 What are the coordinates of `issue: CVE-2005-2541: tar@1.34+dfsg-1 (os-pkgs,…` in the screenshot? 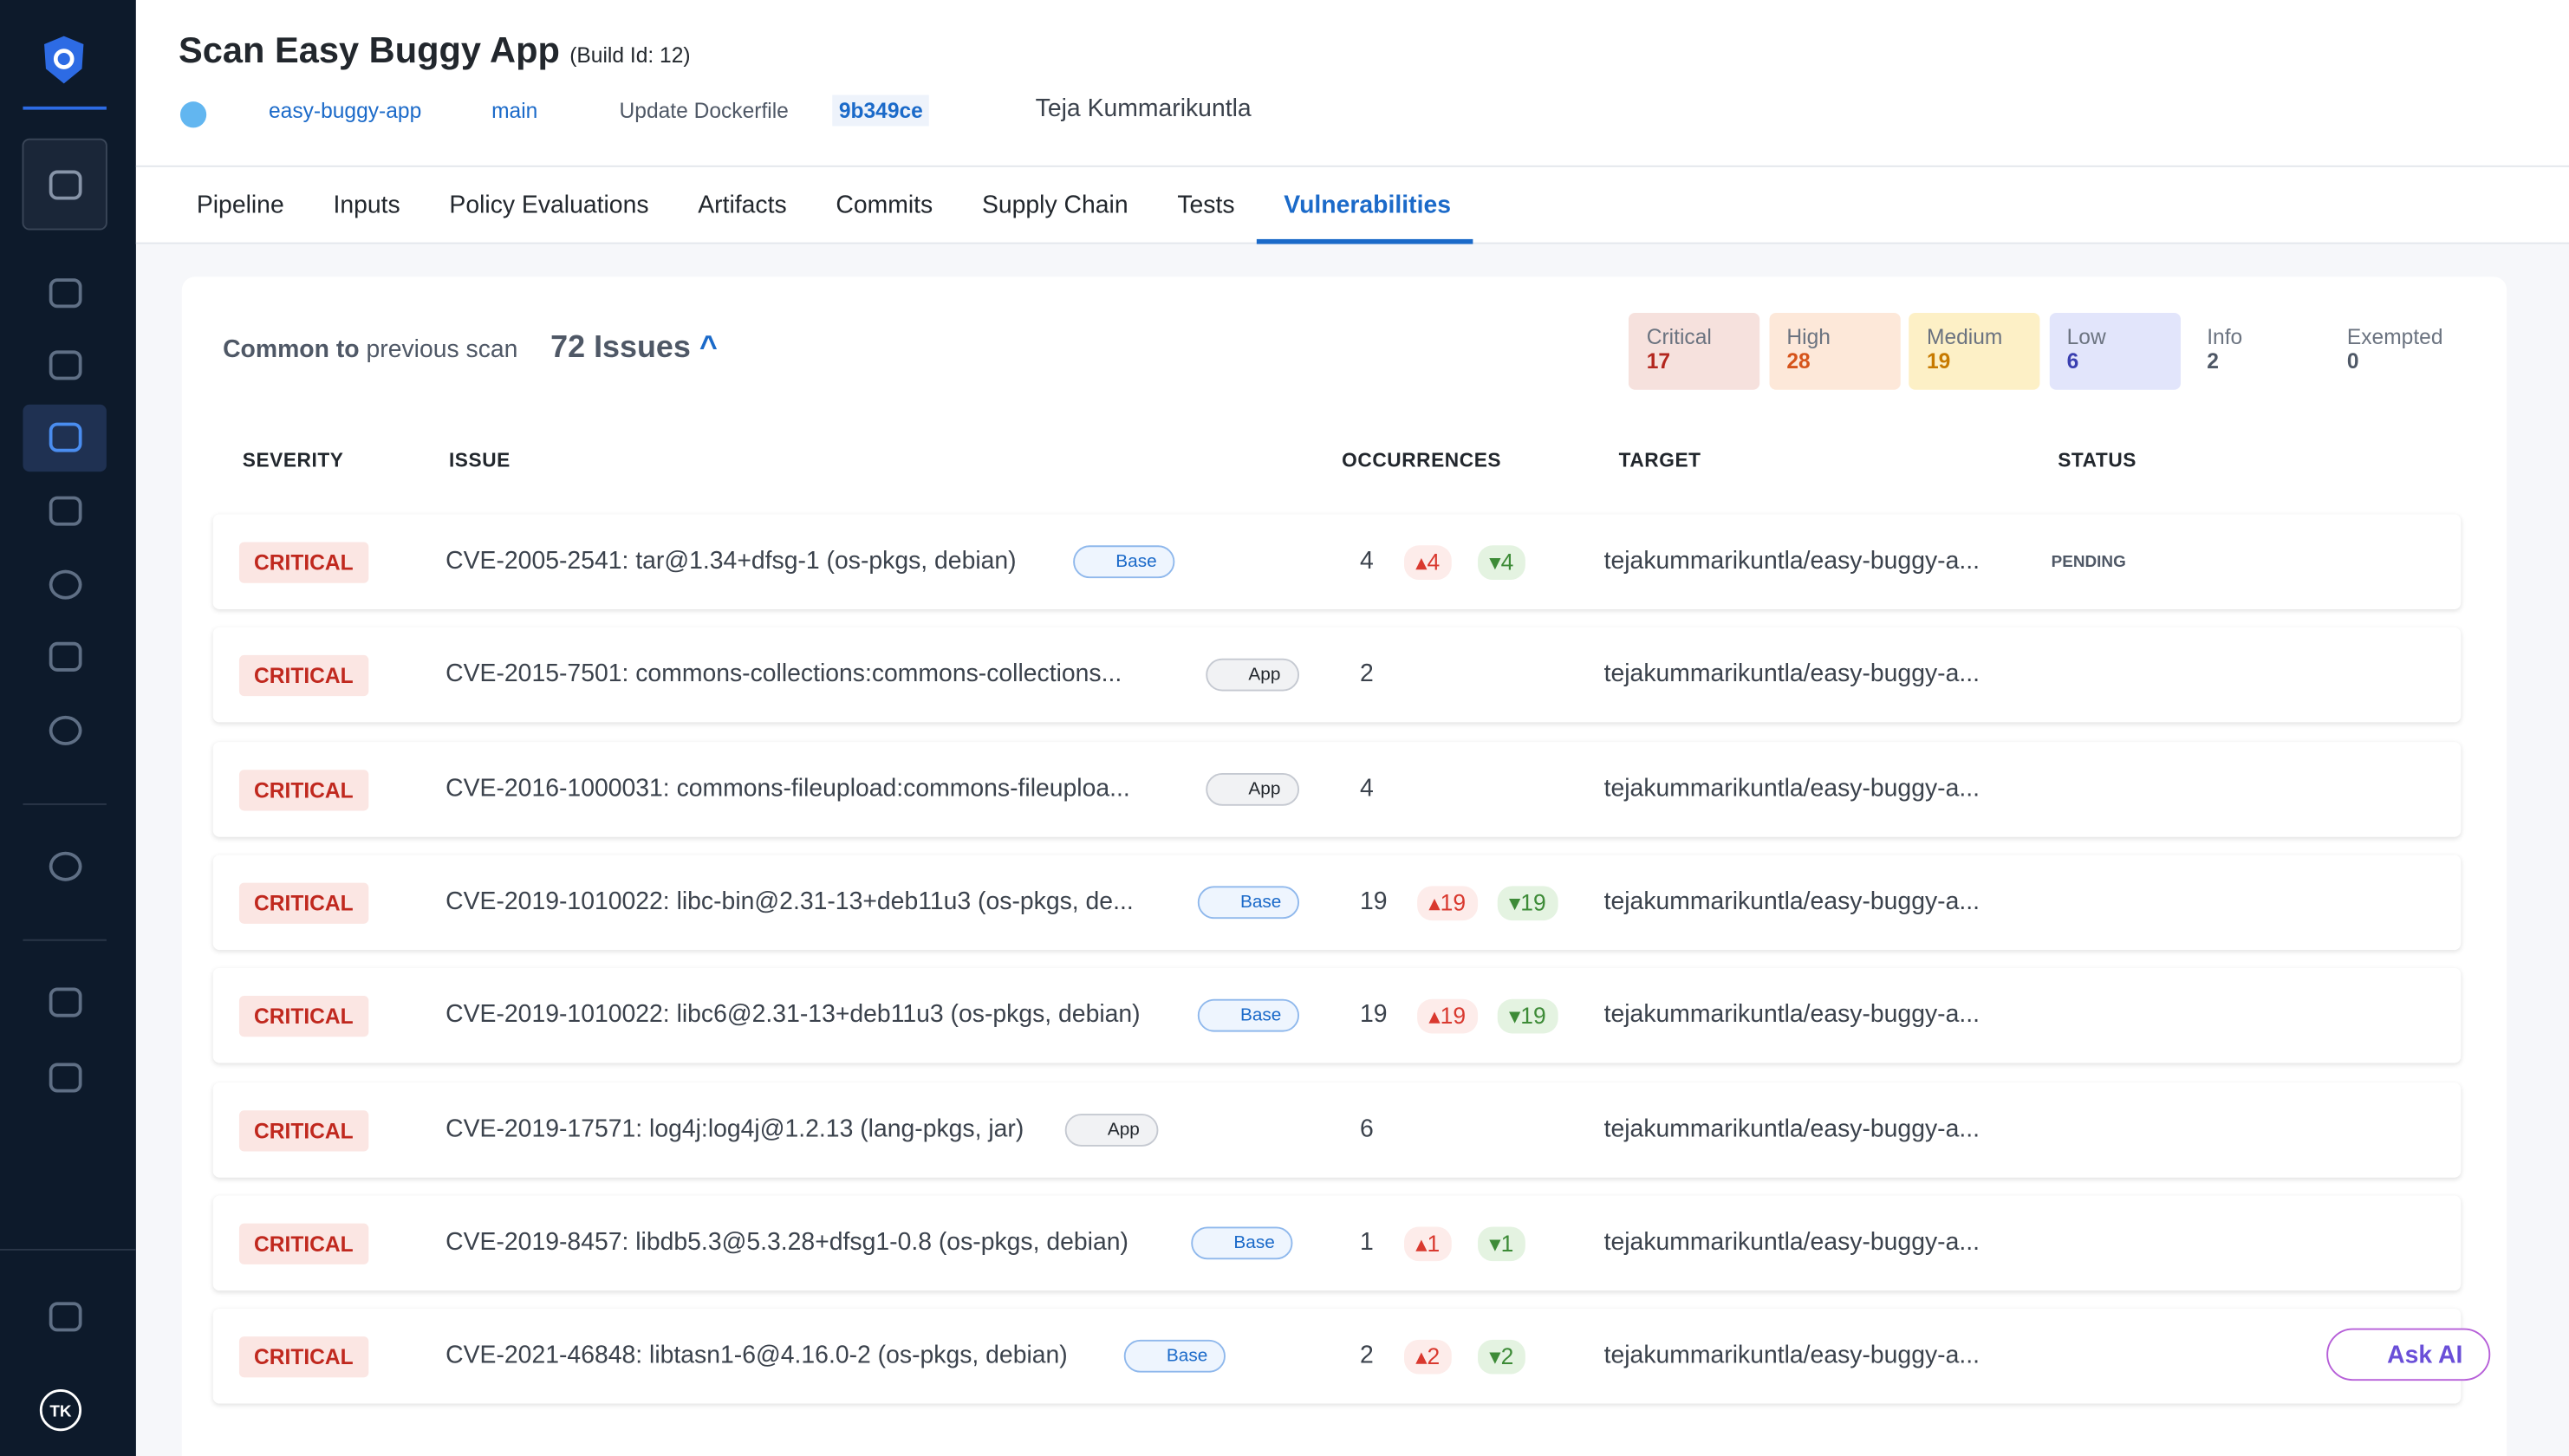 It's located at (732, 561).